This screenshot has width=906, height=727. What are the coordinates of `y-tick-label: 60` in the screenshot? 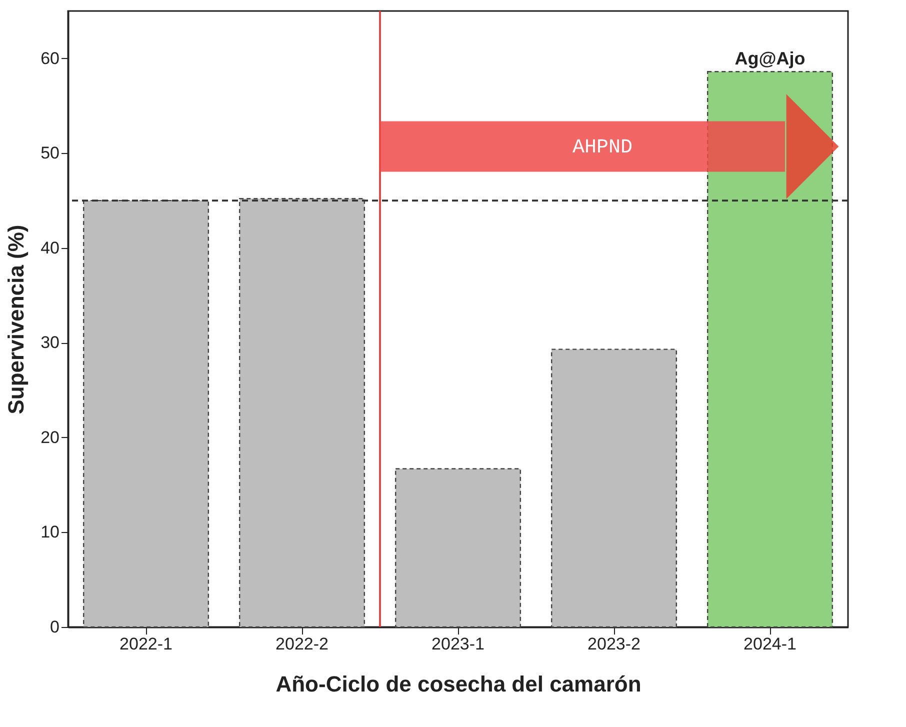 It's located at (50, 58).